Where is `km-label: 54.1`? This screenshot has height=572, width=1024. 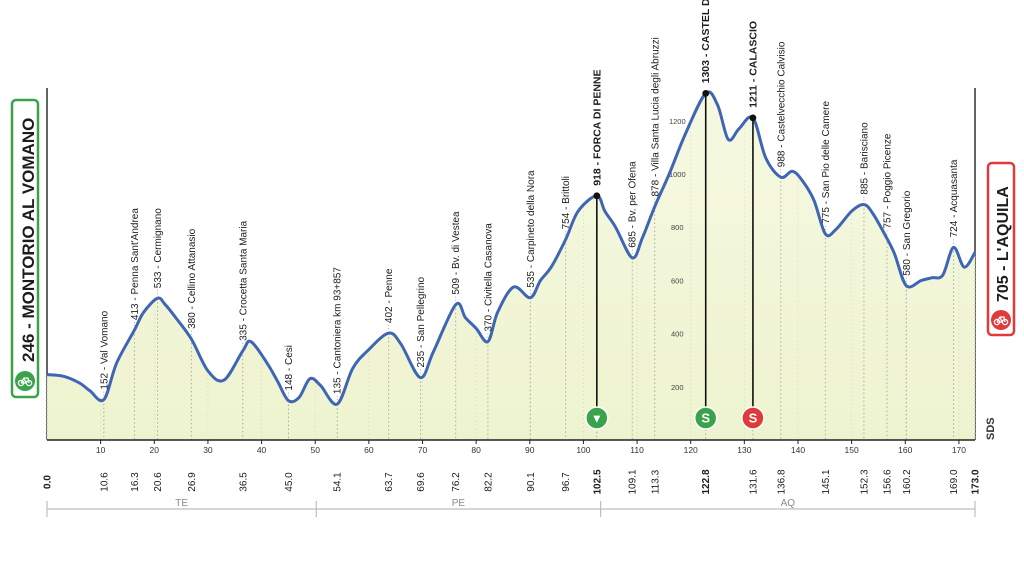 km-label: 54.1 is located at coordinates (338, 482).